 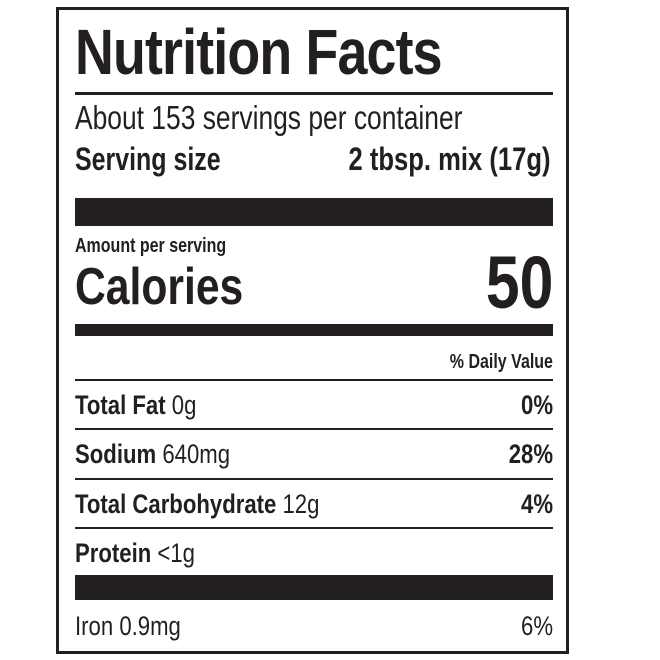 What do you see at coordinates (312, 159) in the screenshot?
I see `serving-size-row: Serving size 2 tbsp. mix (17g)` at bounding box center [312, 159].